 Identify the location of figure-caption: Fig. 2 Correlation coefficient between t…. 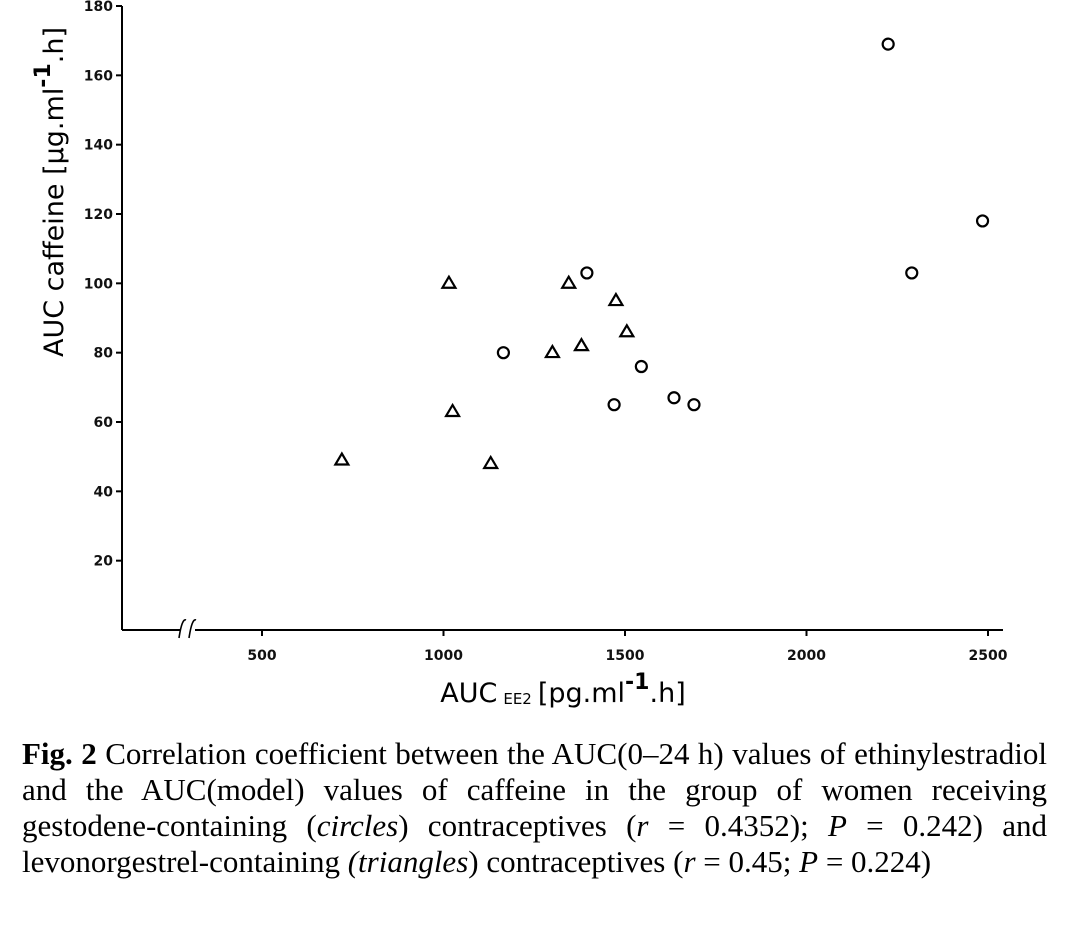
(535, 807).